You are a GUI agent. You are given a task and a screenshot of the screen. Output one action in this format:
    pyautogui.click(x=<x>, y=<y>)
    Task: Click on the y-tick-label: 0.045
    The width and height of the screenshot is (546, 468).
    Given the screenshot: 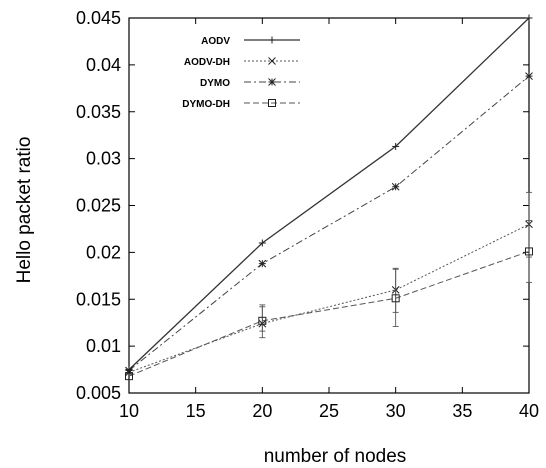 What is the action you would take?
    pyautogui.click(x=98, y=18)
    